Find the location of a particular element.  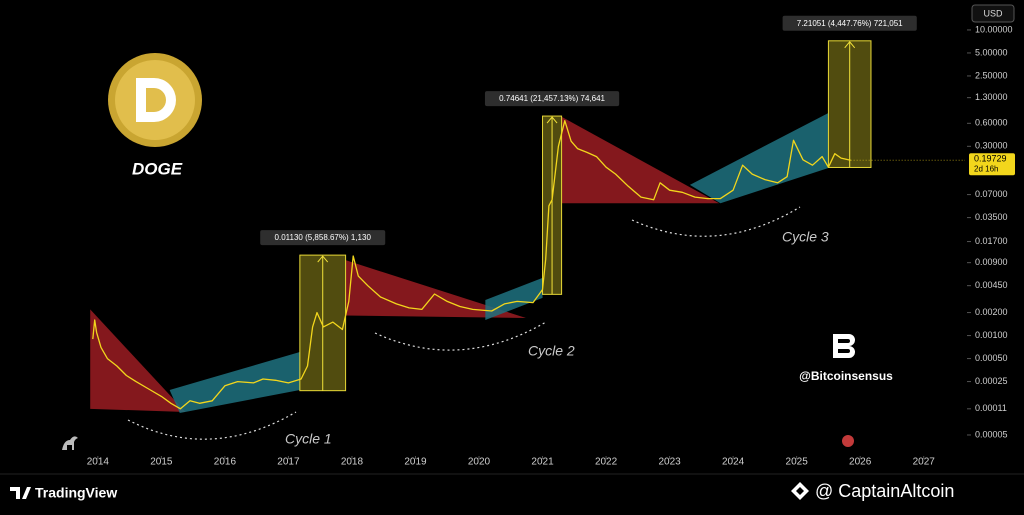

currency: USD is located at coordinates (993, 13).